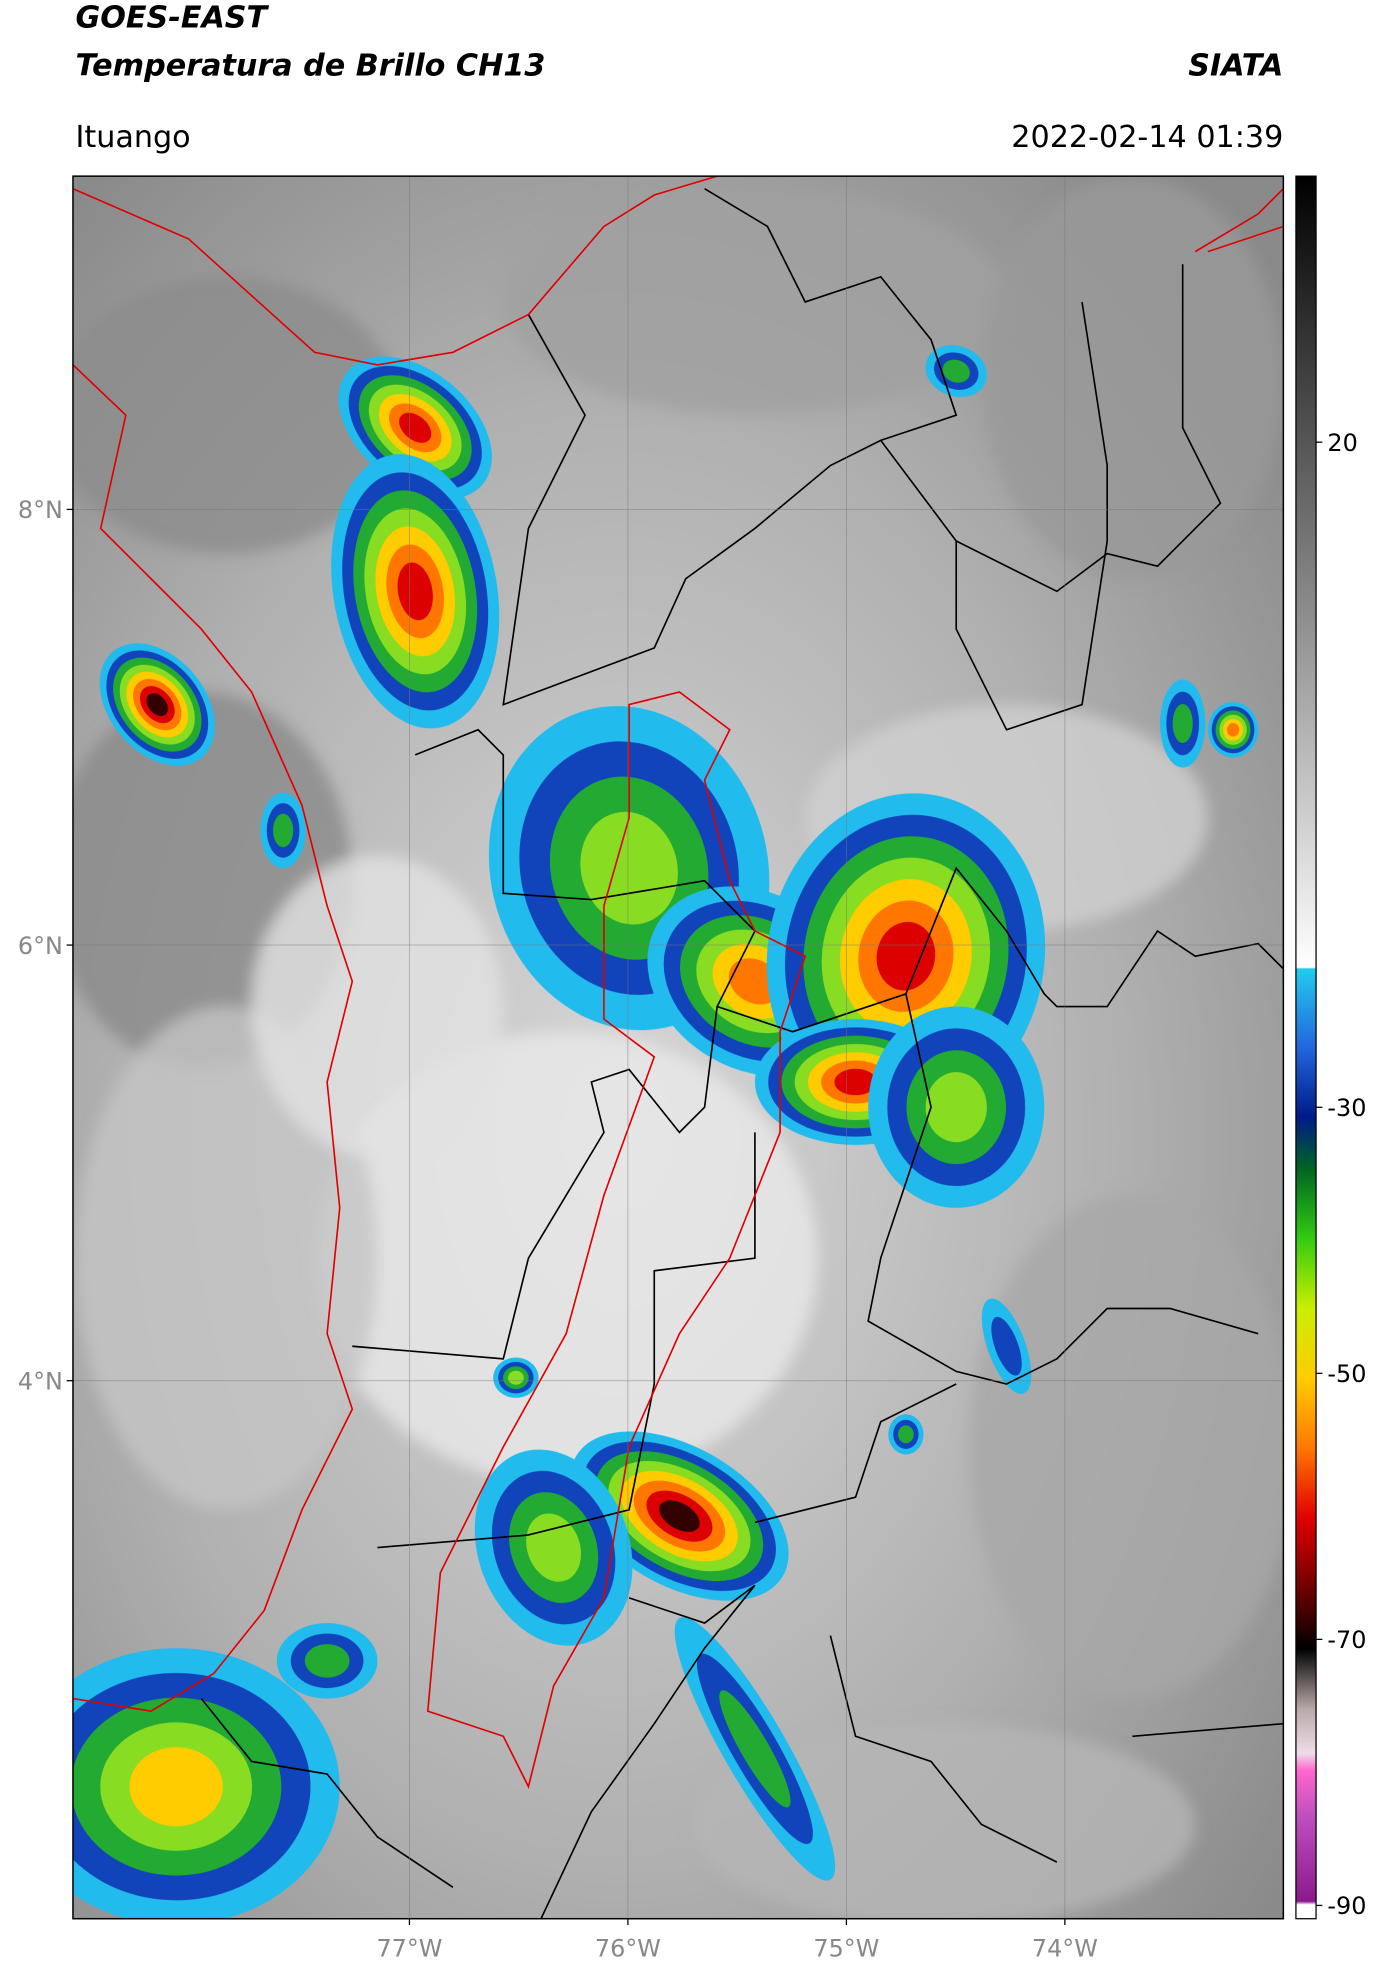  I want to click on colorbar-tick-label: 20, so click(1342, 443).